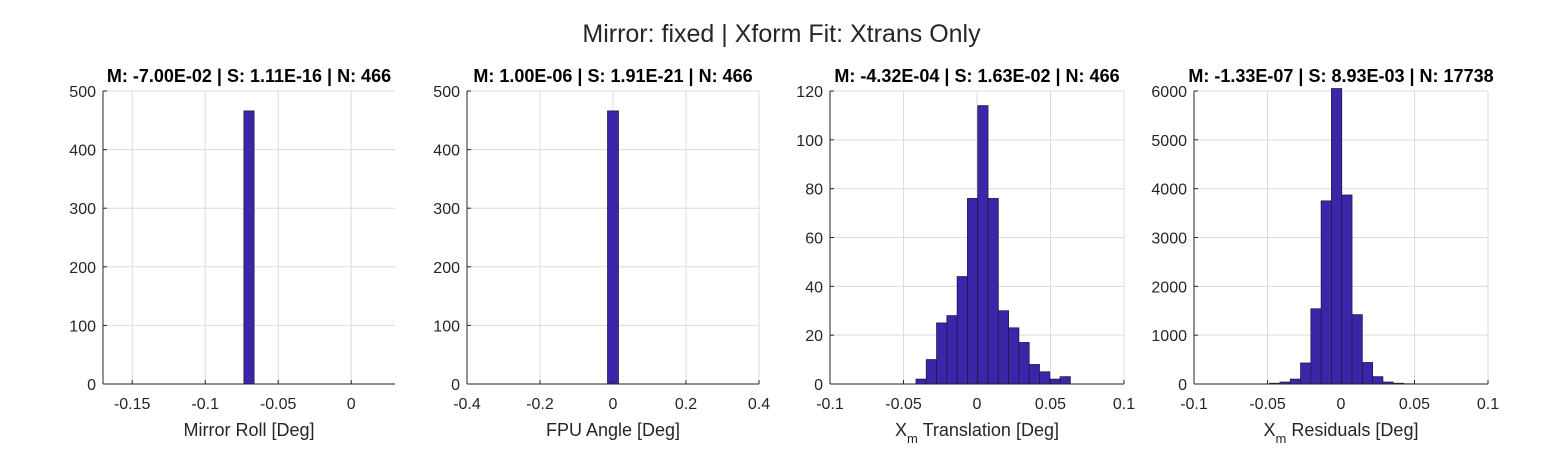  I want to click on y-tick-label: 2000, so click(1169, 287).